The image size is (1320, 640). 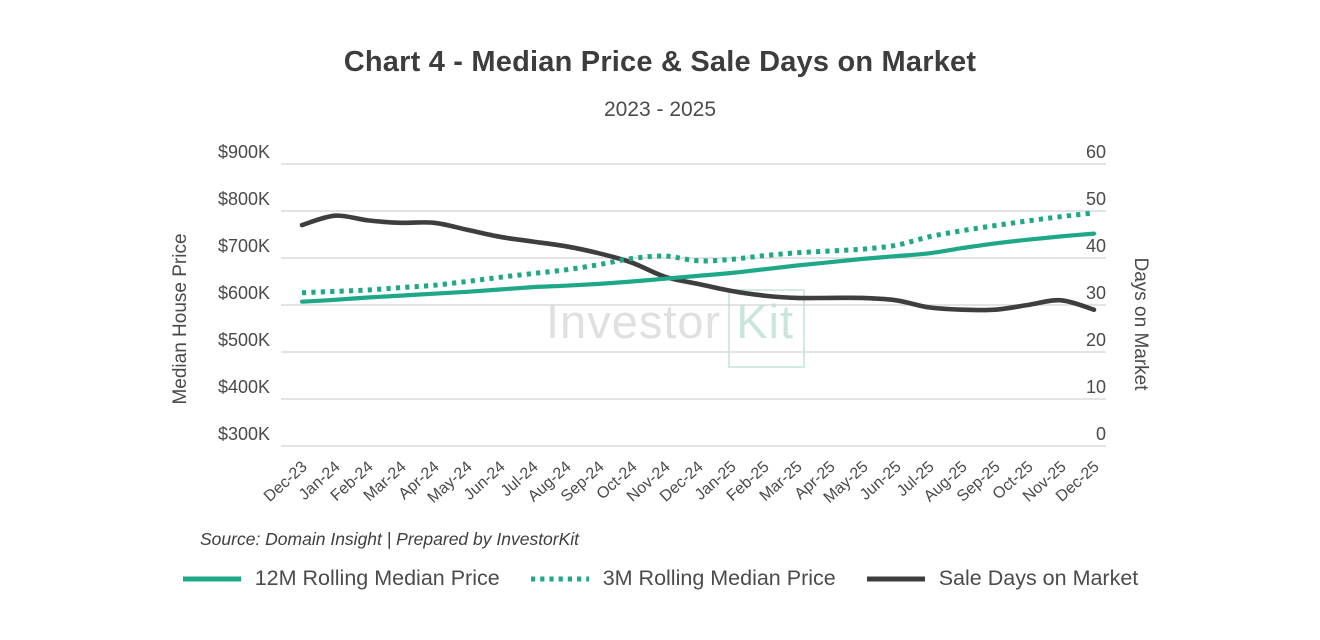 I want to click on dotted-teal-line-icon, so click(x=559, y=578).